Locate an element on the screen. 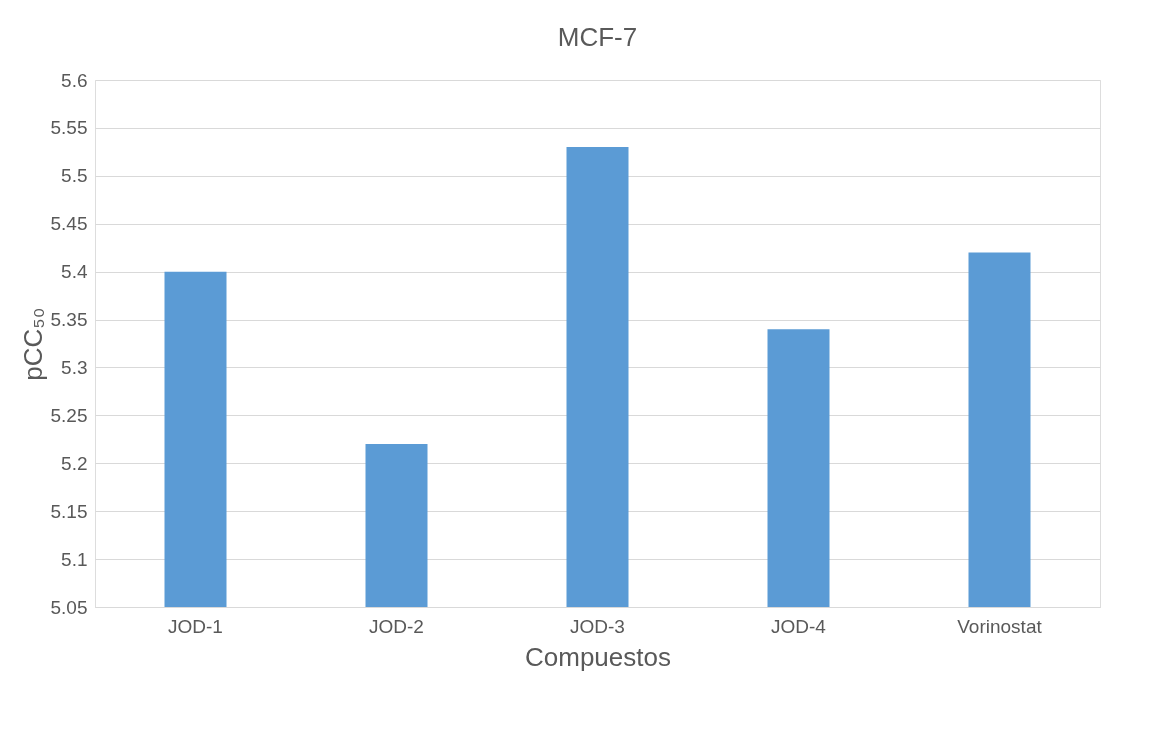 Image resolution: width=1172 pixels, height=736 pixels. chart-title: MCF-7 is located at coordinates (597, 37).